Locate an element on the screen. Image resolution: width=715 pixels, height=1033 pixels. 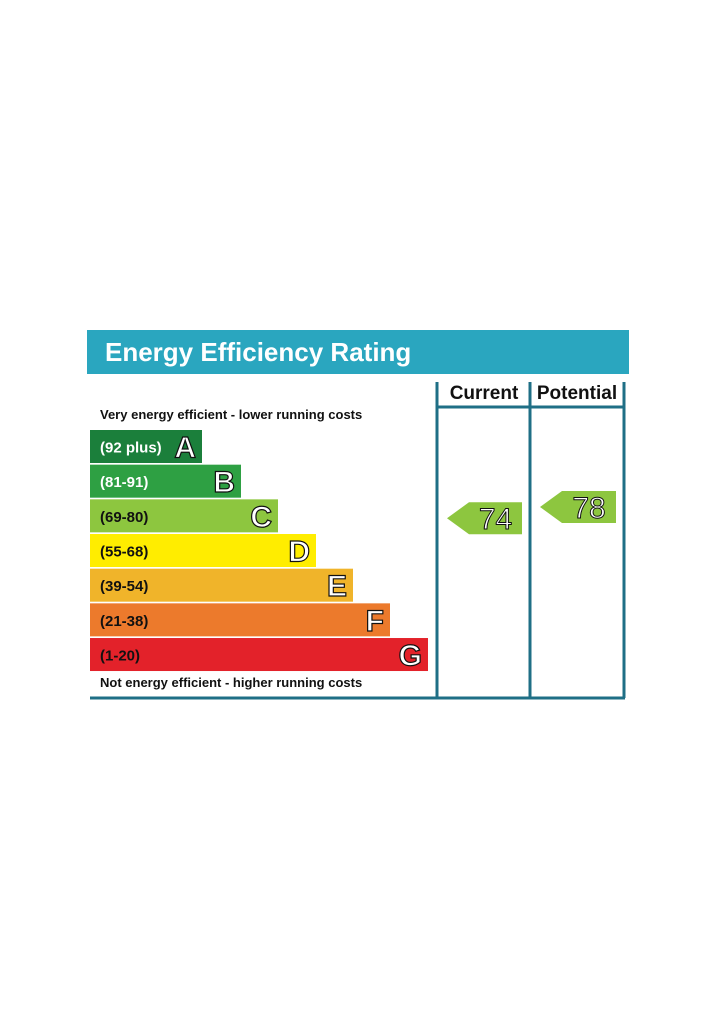
band-bar-d is located at coordinates (203, 551).